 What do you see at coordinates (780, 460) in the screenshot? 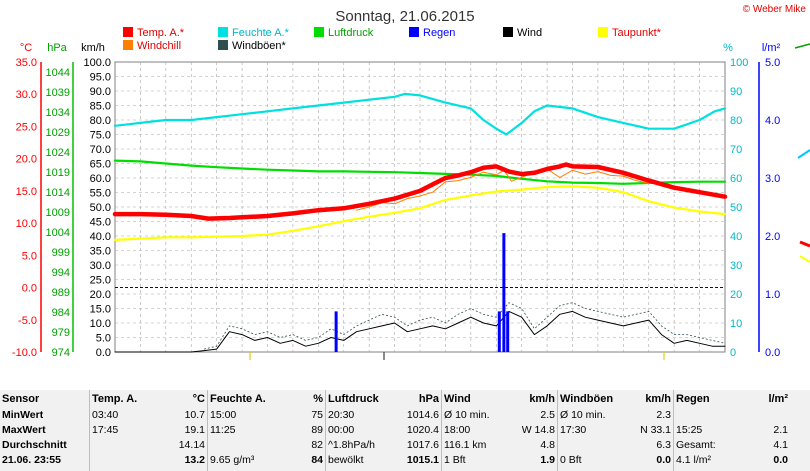
I see `rain-last-value: 0.0` at bounding box center [780, 460].